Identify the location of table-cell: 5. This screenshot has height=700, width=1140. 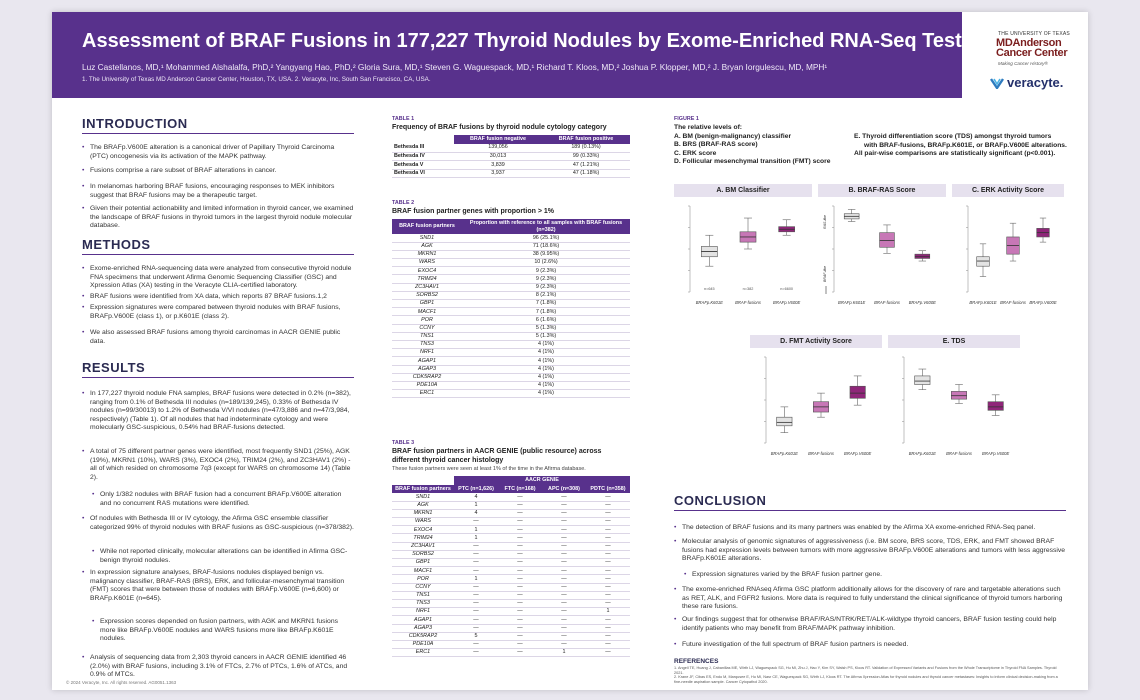
(476, 636).